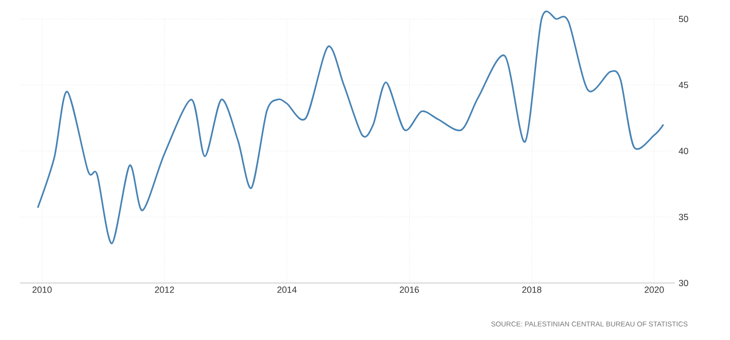 The image size is (730, 340). Describe the element at coordinates (164, 289) in the screenshot. I see `x-tick-label: 2012` at that location.